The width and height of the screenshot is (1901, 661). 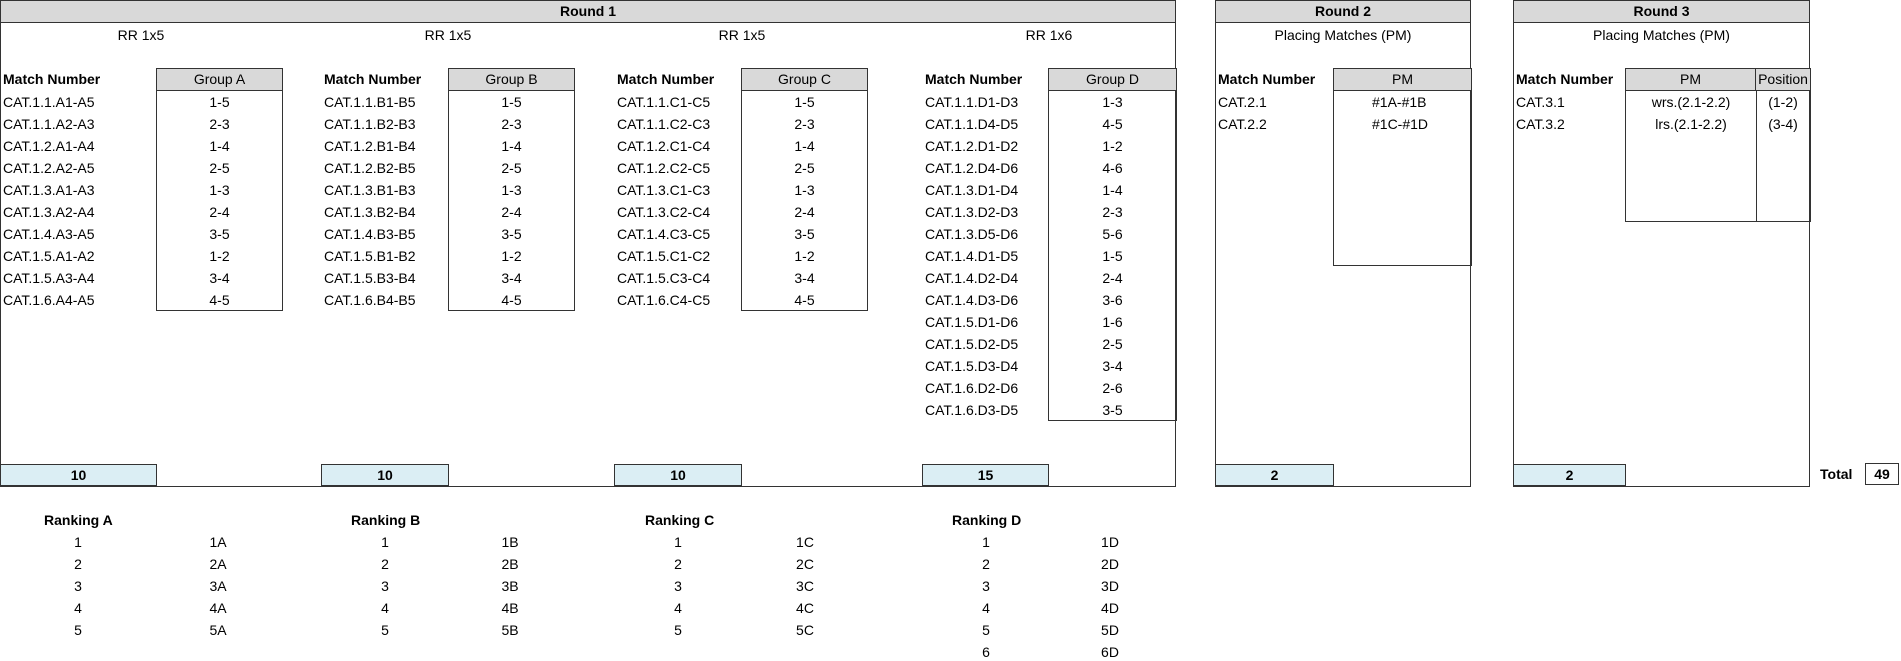 What do you see at coordinates (1783, 124) in the screenshot?
I see `position-cell: (3-4)` at bounding box center [1783, 124].